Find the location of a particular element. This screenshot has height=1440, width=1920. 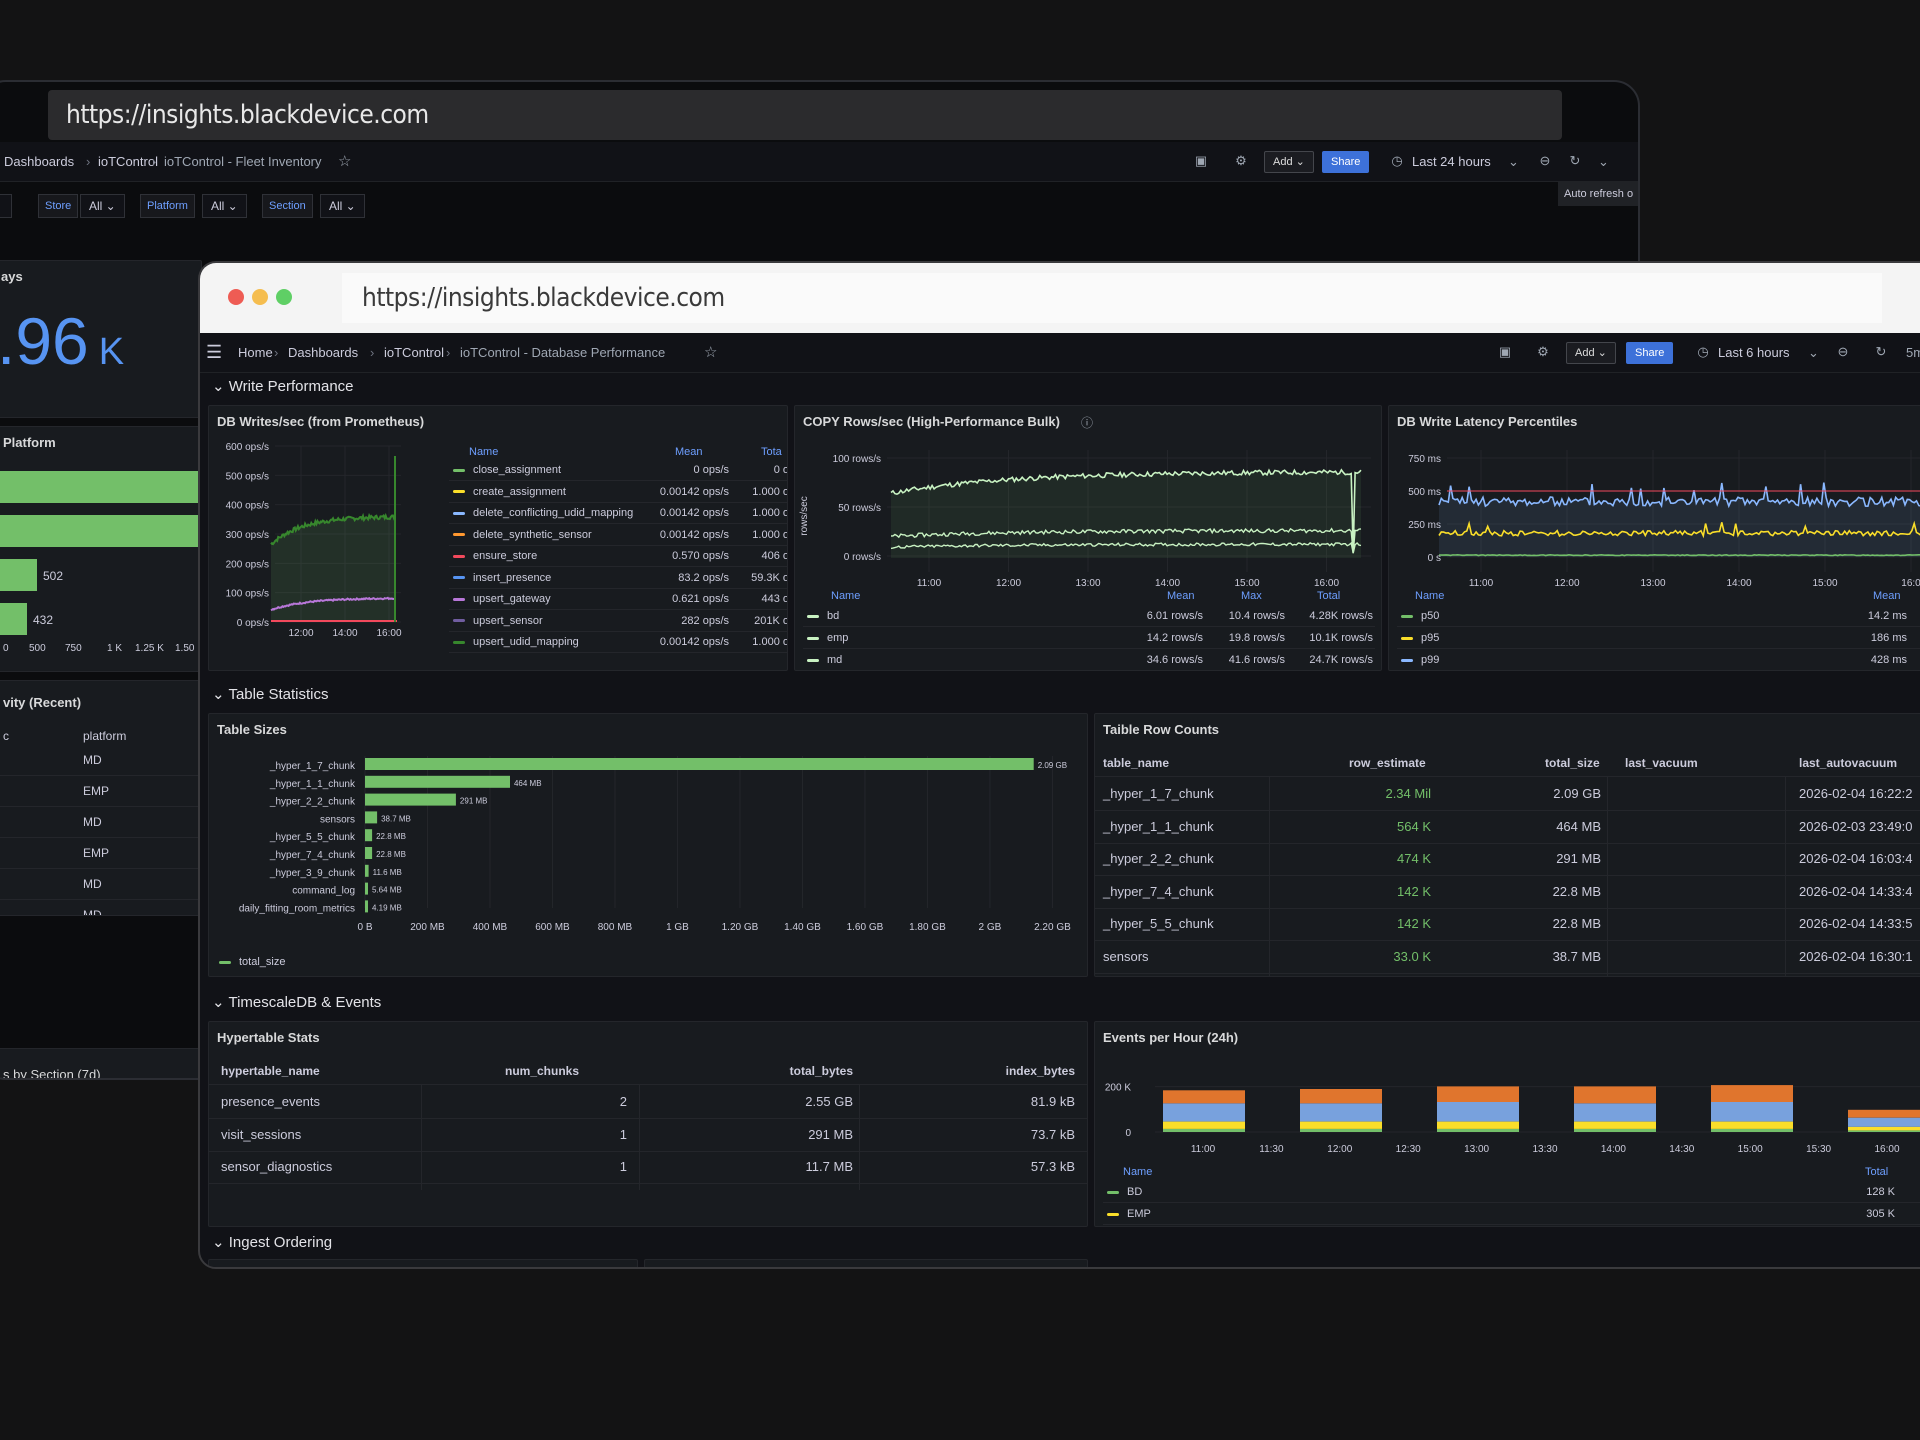

platform-variable-select: All ⌄ is located at coordinates (224, 206).